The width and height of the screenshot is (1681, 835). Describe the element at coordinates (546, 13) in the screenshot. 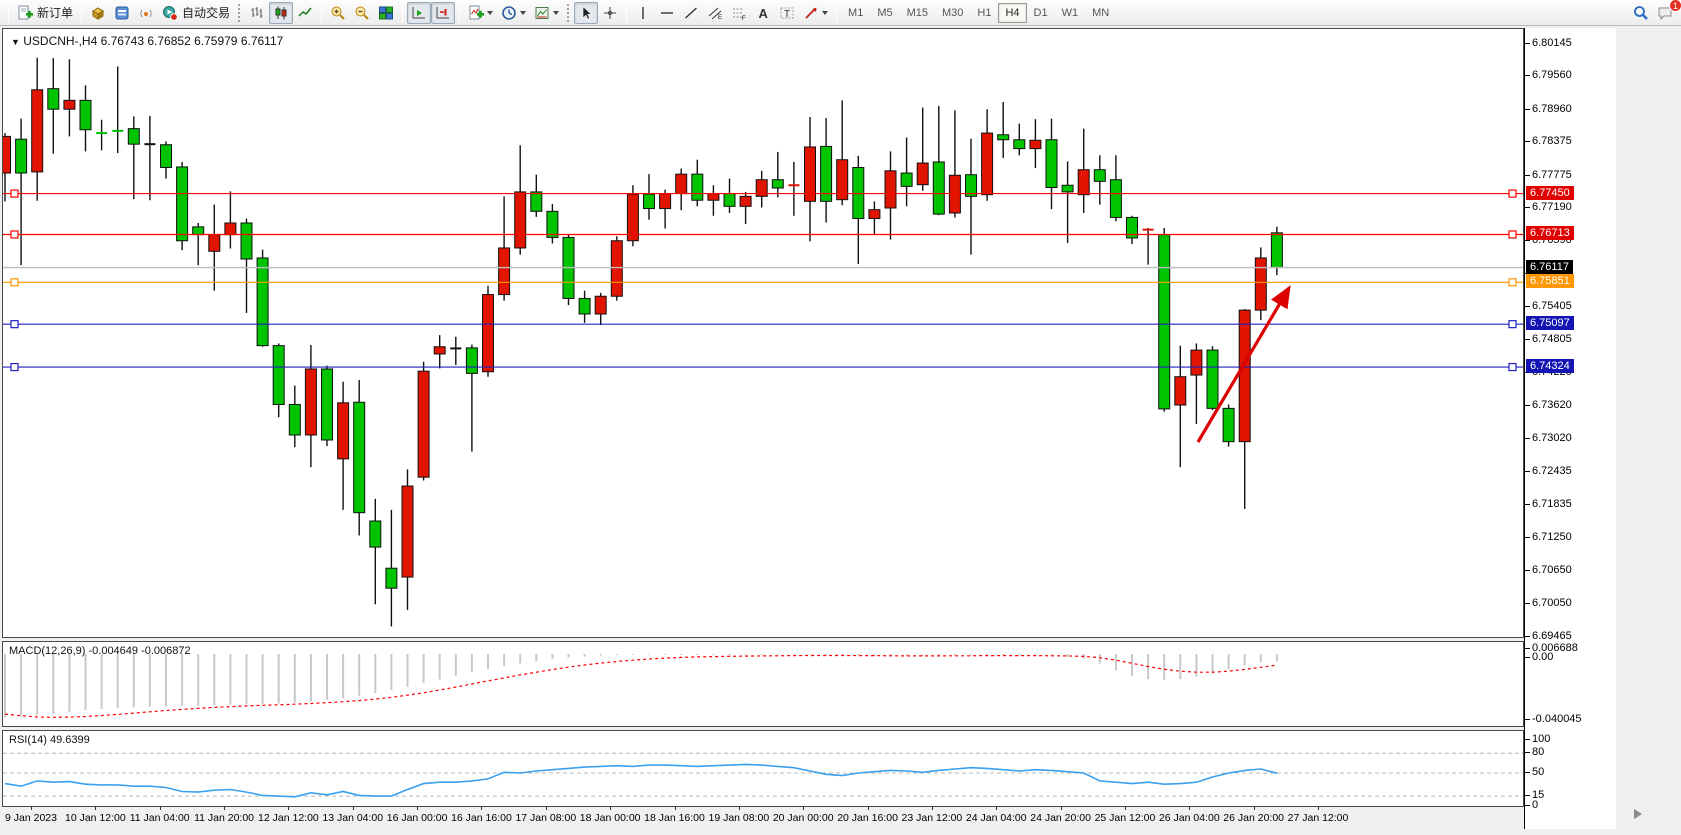

I see `templates-button` at that location.